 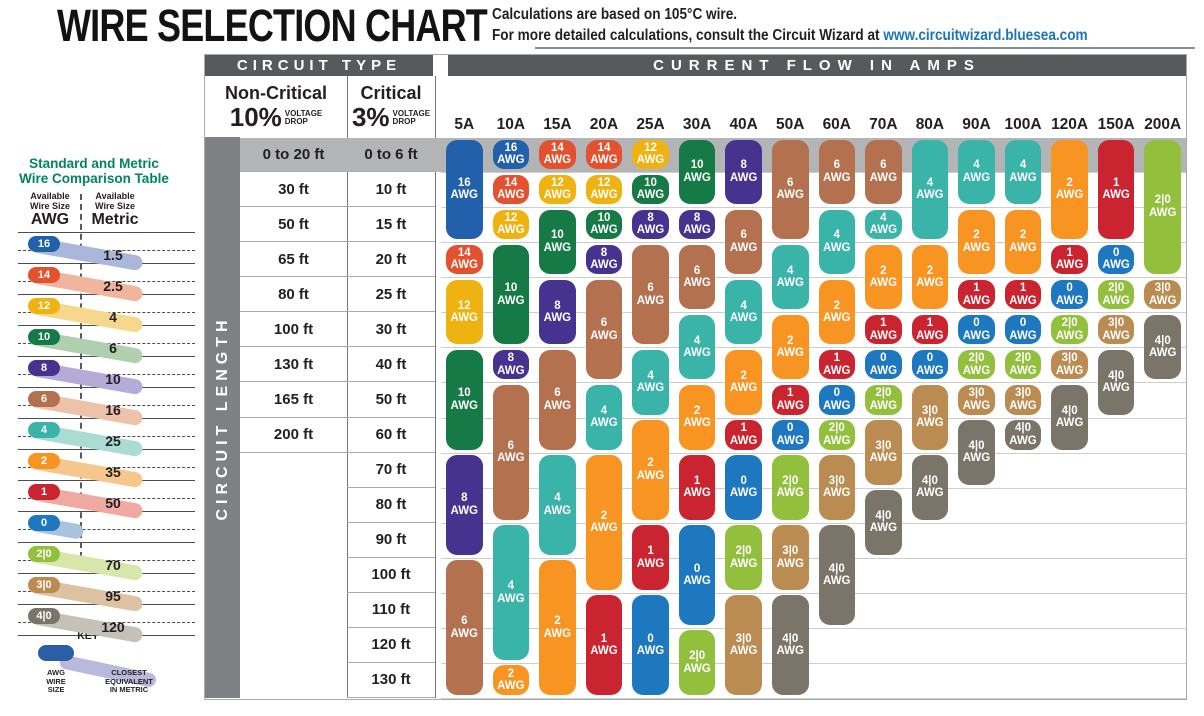 What do you see at coordinates (1069, 417) in the screenshot?
I see `wire-pill-120A-4|0: 4|0 AWG` at bounding box center [1069, 417].